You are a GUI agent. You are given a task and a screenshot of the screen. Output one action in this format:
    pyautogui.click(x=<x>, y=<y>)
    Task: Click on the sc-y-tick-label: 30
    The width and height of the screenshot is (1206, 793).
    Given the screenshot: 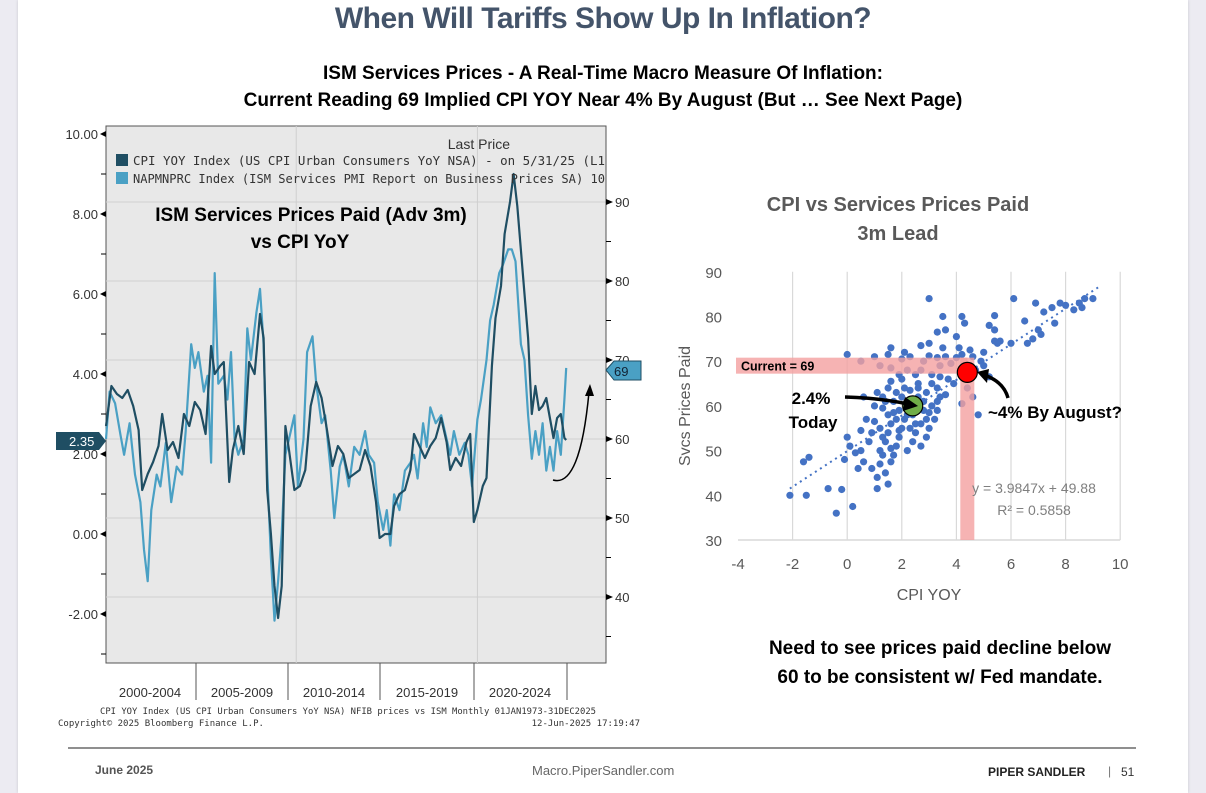 What is the action you would take?
    pyautogui.click(x=713, y=541)
    